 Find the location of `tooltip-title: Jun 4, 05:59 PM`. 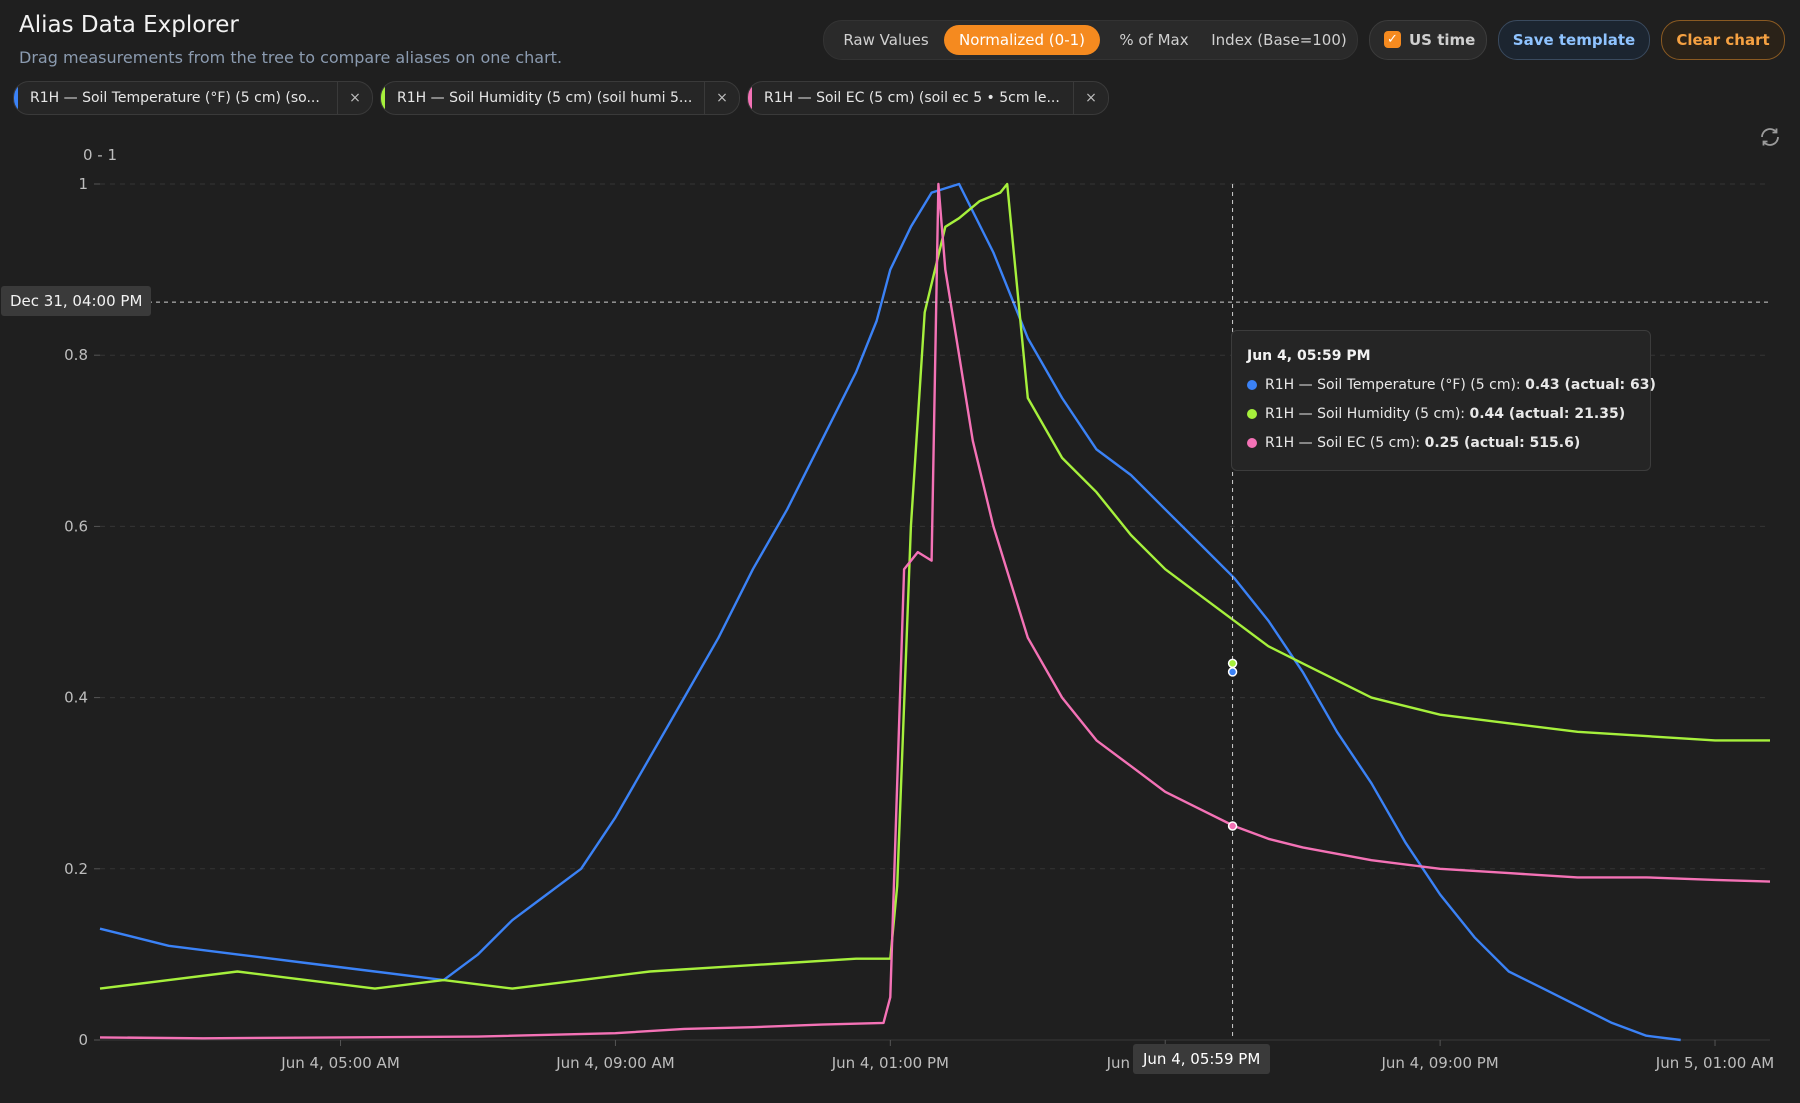

tooltip-title: Jun 4, 05:59 PM is located at coordinates (1309, 356).